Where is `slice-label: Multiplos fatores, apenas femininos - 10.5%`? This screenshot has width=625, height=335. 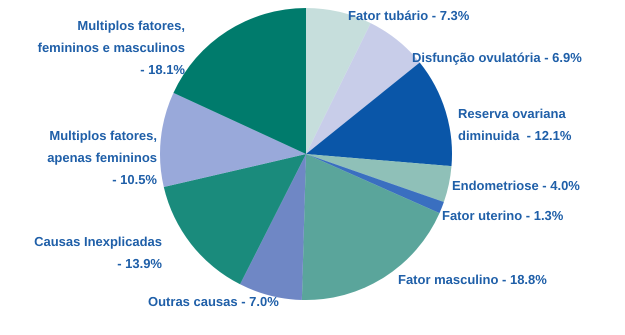 slice-label: Multiplos fatores, apenas femininos - 10.5% is located at coordinates (102, 157).